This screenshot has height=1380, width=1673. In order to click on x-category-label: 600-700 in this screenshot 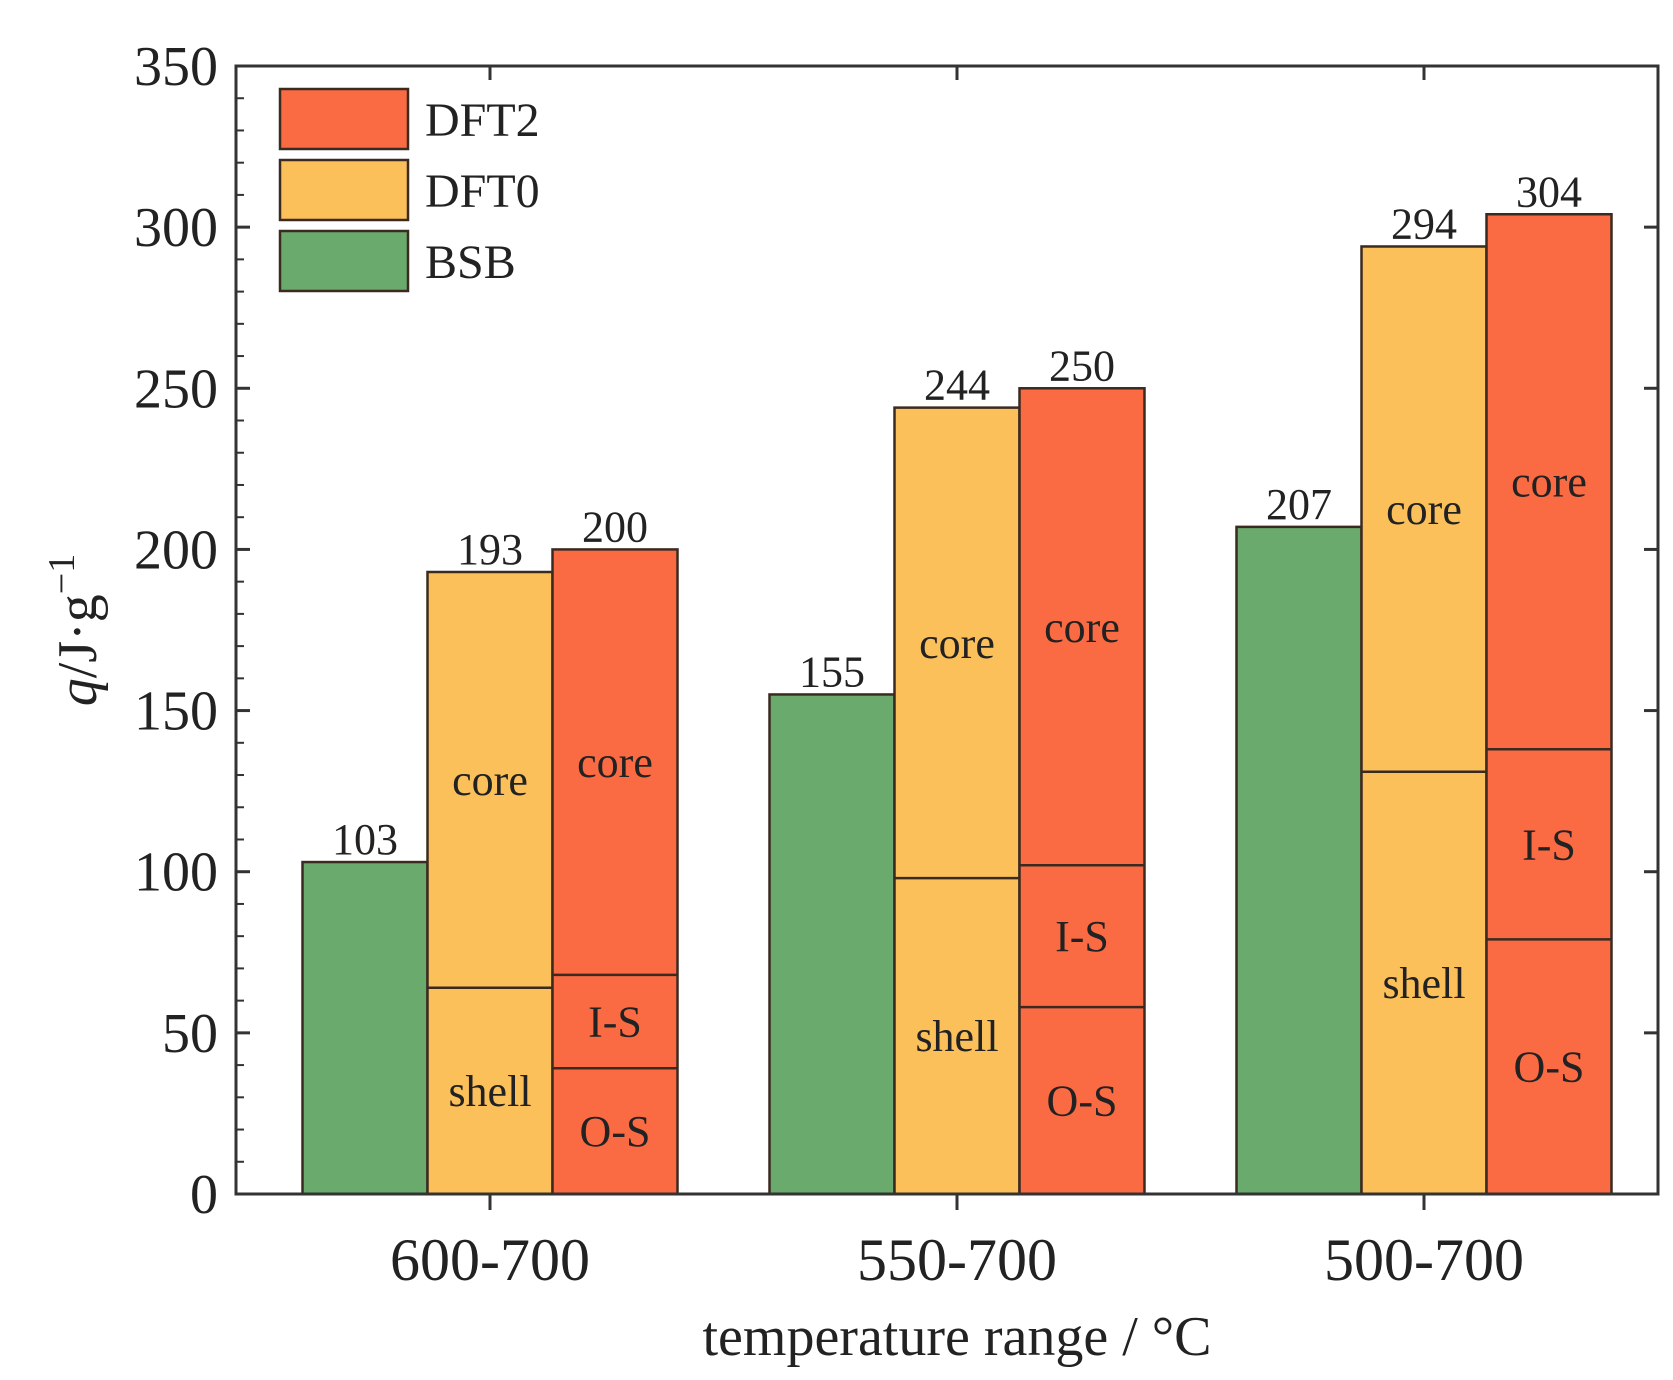, I will do `click(490, 1260)`.